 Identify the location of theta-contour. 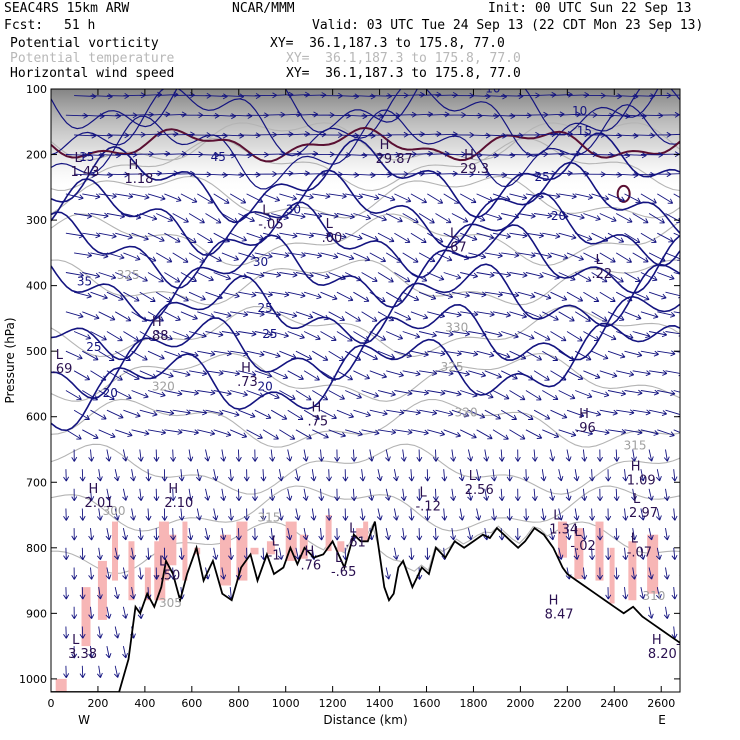
(365, 469).